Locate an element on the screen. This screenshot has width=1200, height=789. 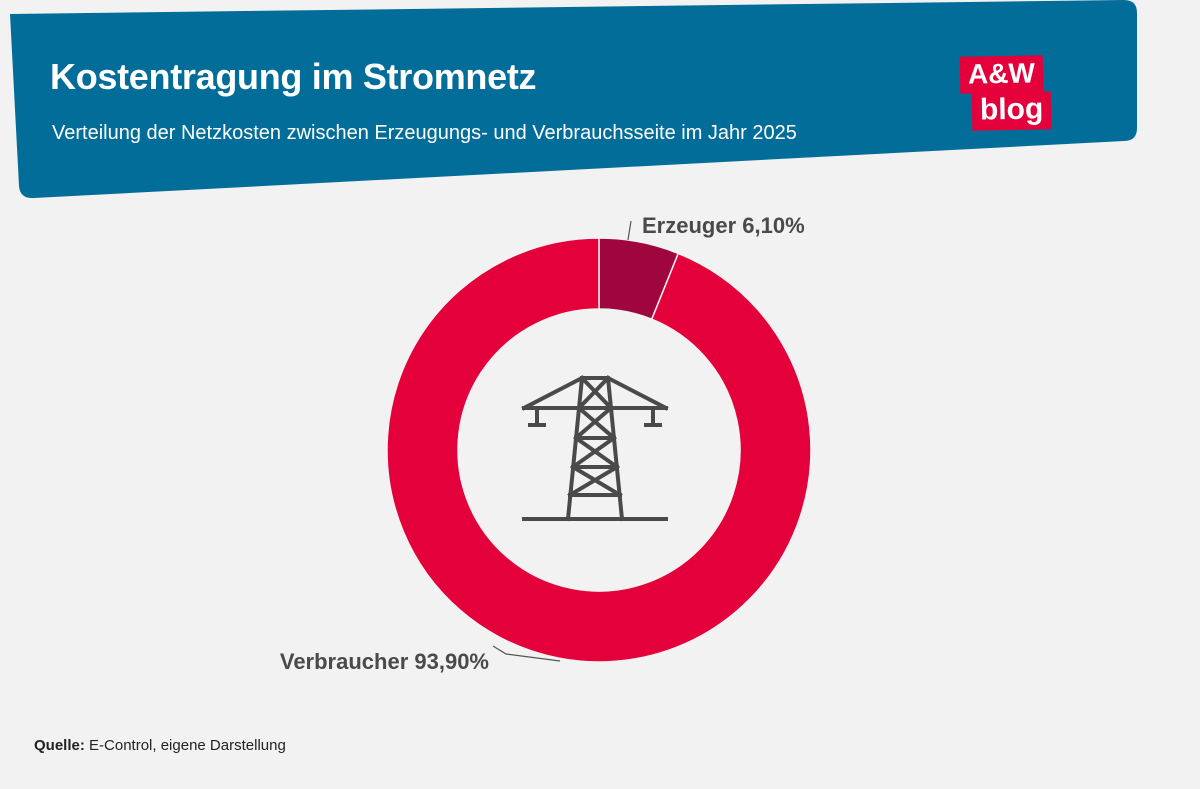
page-title: Kostentragung im Stromnetz is located at coordinates (293, 76).